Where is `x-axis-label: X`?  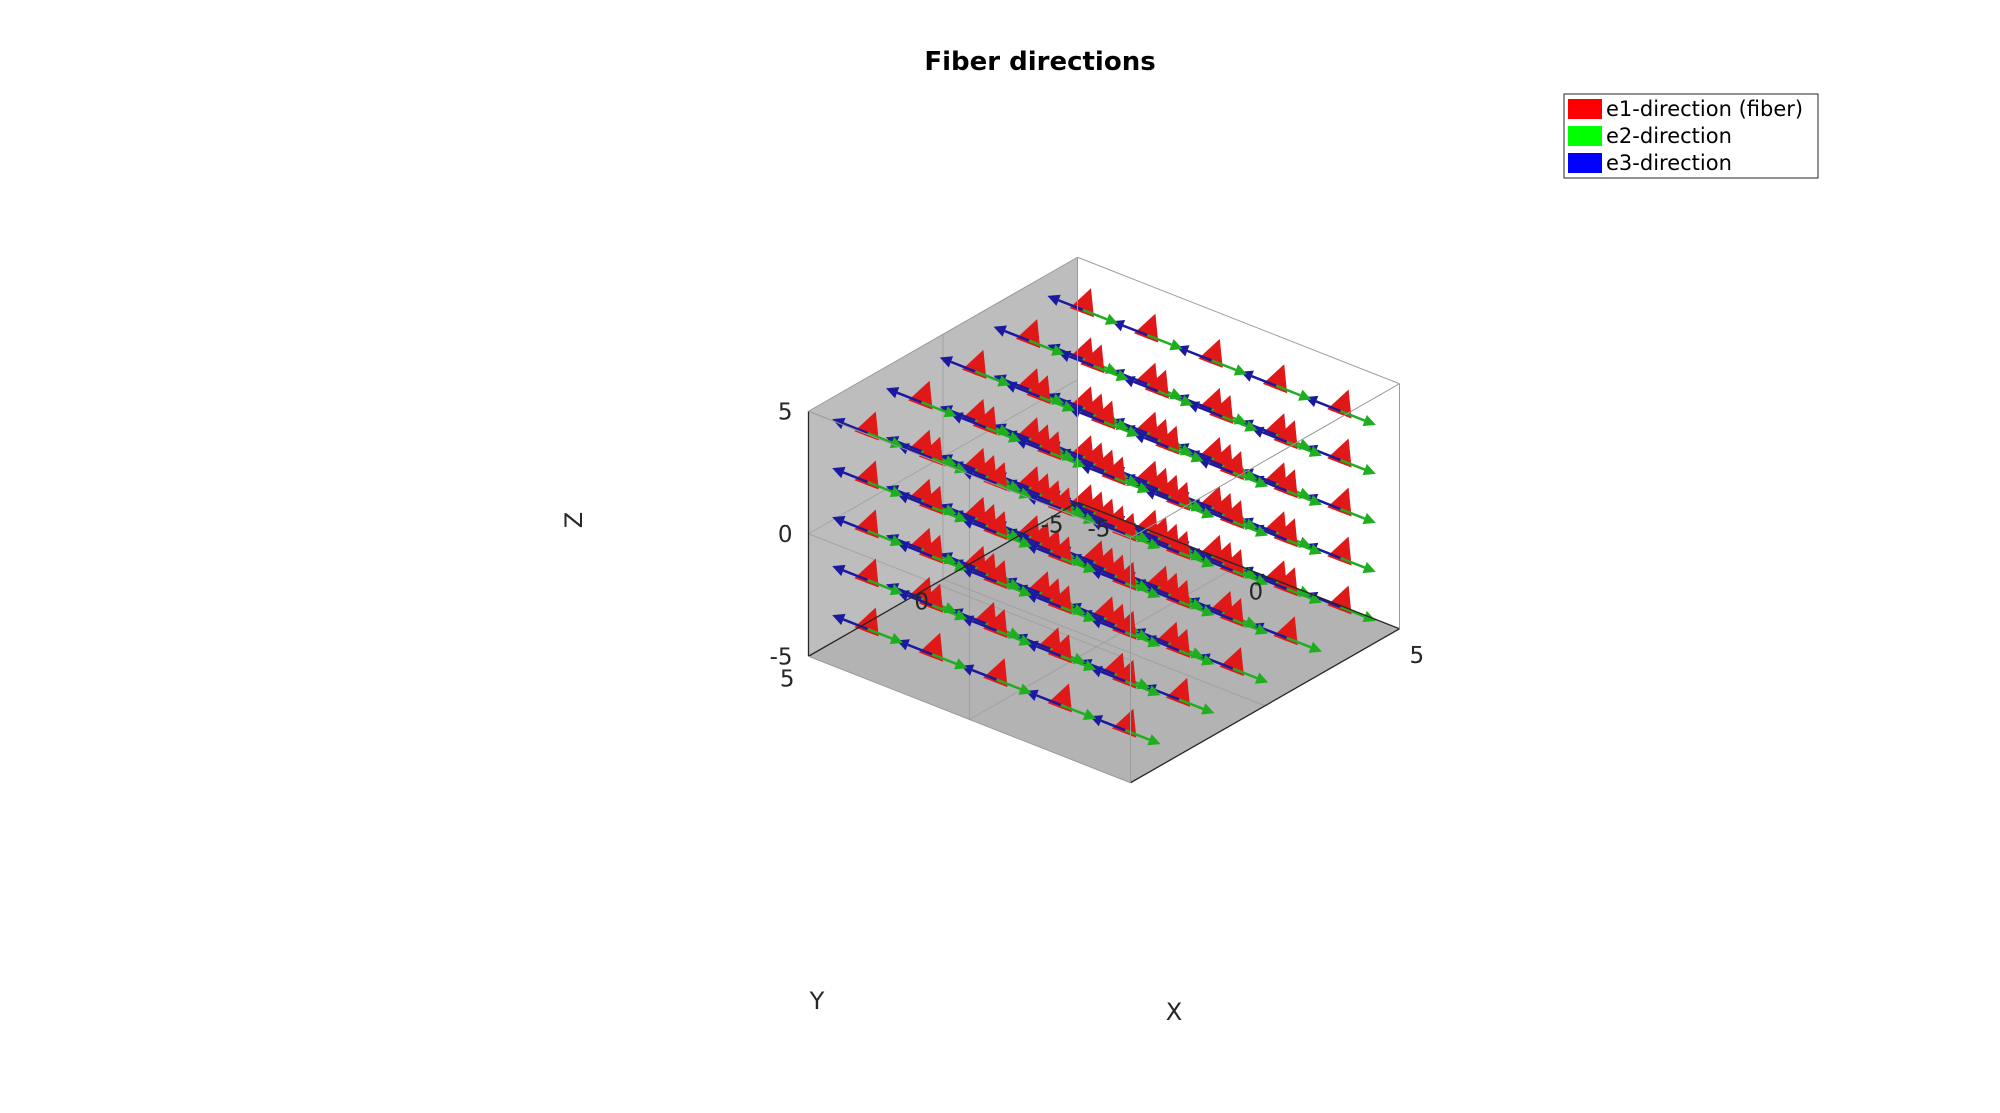 x-axis-label: X is located at coordinates (1174, 1012).